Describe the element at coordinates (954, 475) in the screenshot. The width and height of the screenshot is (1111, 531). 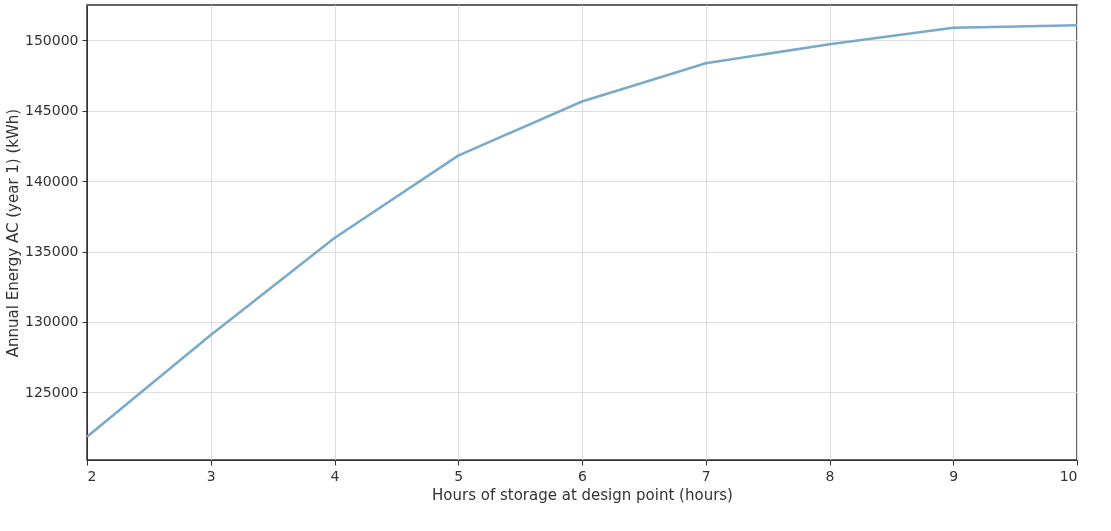
I see `x-tick-label: 9` at that location.